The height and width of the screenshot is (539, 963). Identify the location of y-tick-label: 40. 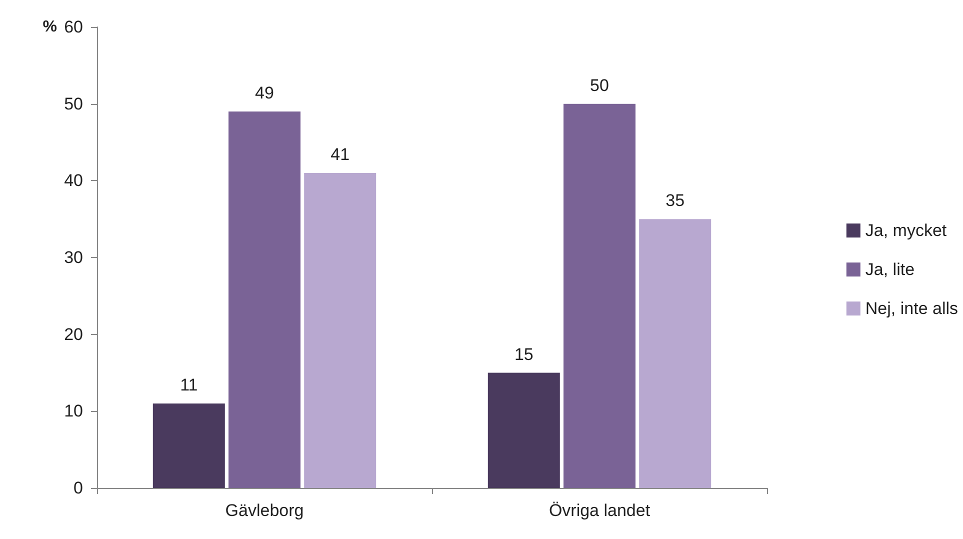
(73, 180).